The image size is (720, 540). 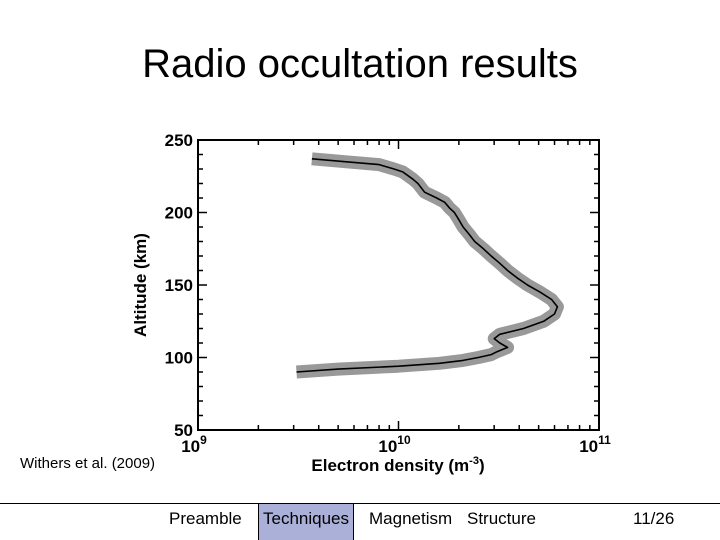 What do you see at coordinates (390, 465) in the screenshot?
I see `x-axis-label-main: Electron density (m` at bounding box center [390, 465].